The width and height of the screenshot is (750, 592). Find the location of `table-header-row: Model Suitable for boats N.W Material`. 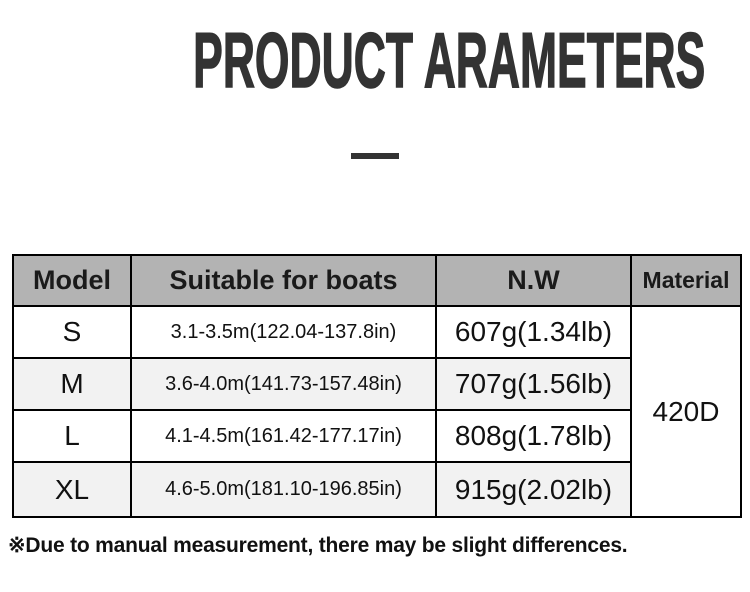

table-header-row: Model Suitable for boats N.W Material is located at coordinates (377, 280).